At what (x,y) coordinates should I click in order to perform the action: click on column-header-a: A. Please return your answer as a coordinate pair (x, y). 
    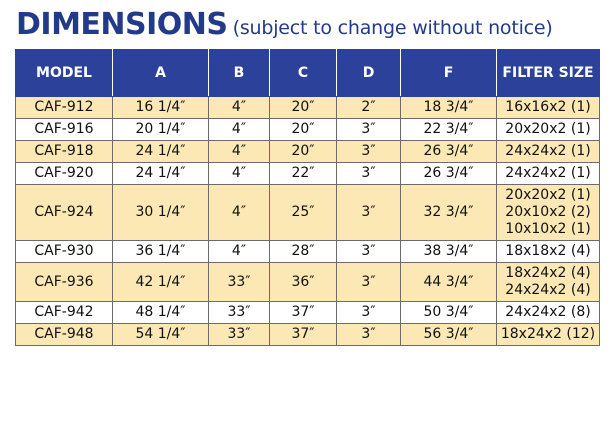
    Looking at the image, I should click on (160, 73).